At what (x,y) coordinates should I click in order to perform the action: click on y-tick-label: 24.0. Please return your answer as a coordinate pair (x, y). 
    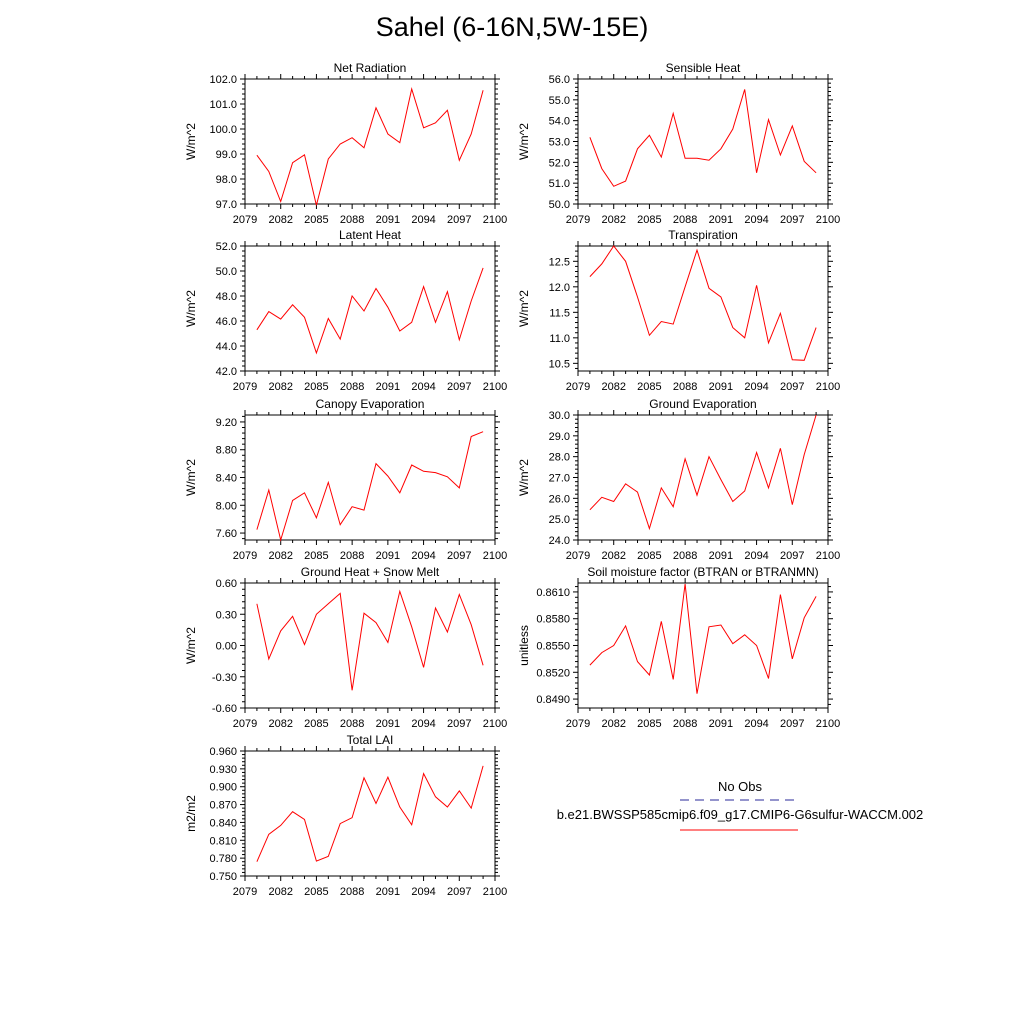
    Looking at the image, I should click on (559, 541).